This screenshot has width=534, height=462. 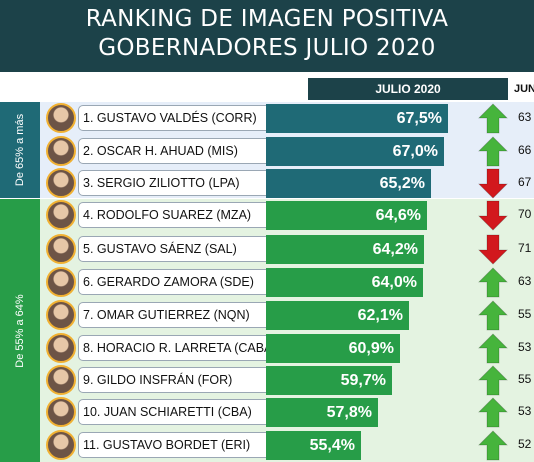 What do you see at coordinates (525, 214) in the screenshot?
I see `previous-value: 70` at bounding box center [525, 214].